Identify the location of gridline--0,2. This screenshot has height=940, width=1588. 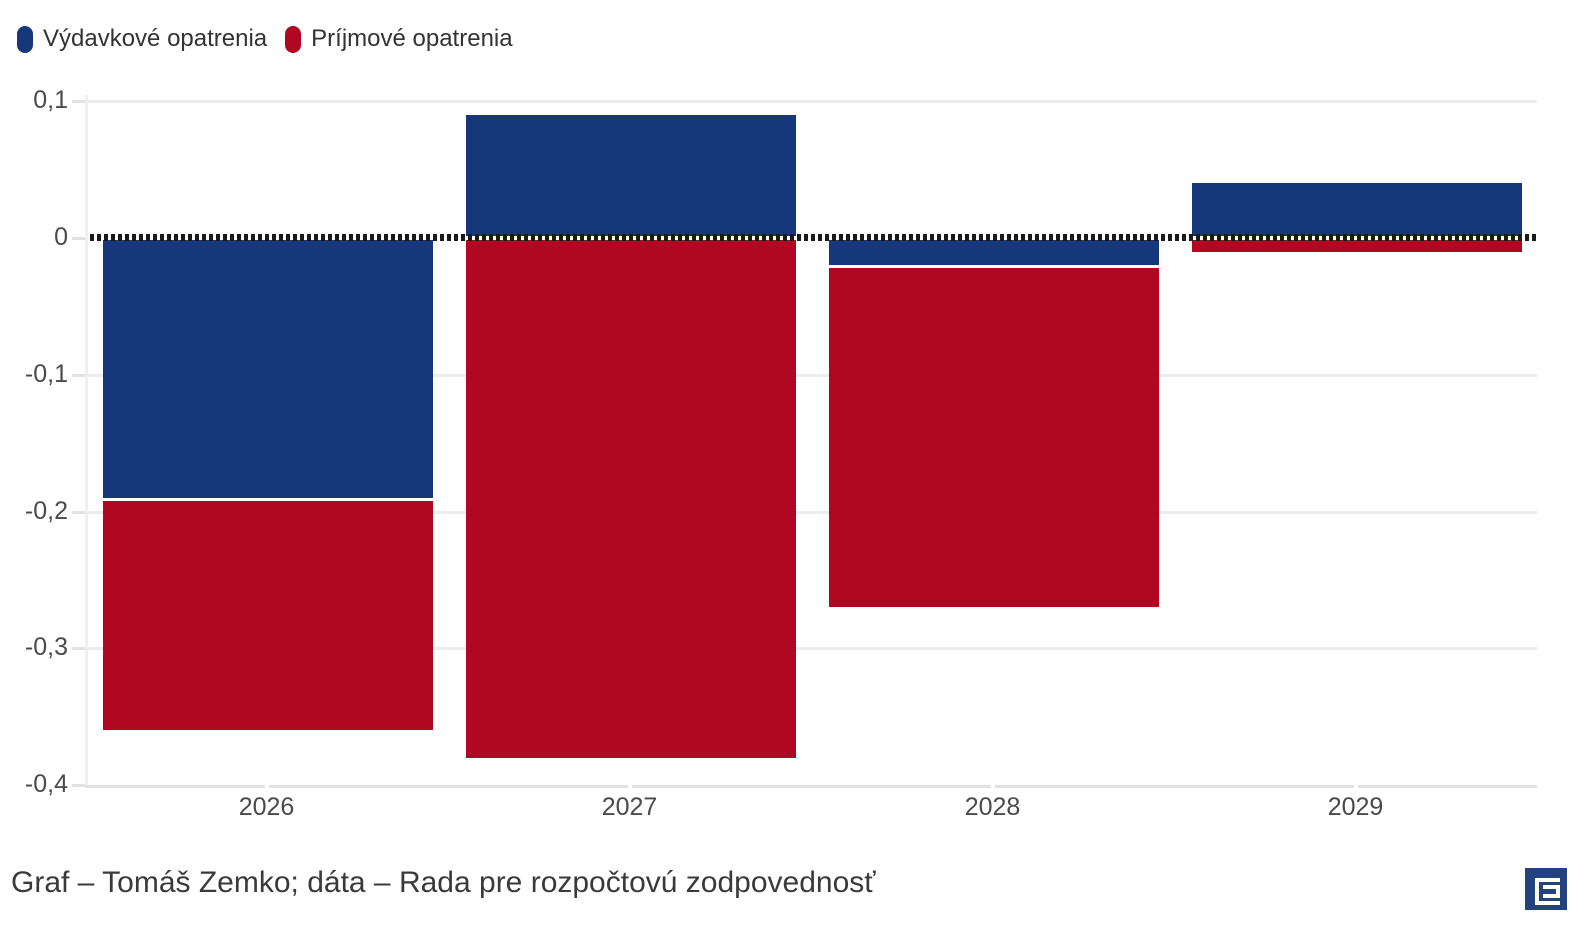
(811, 512).